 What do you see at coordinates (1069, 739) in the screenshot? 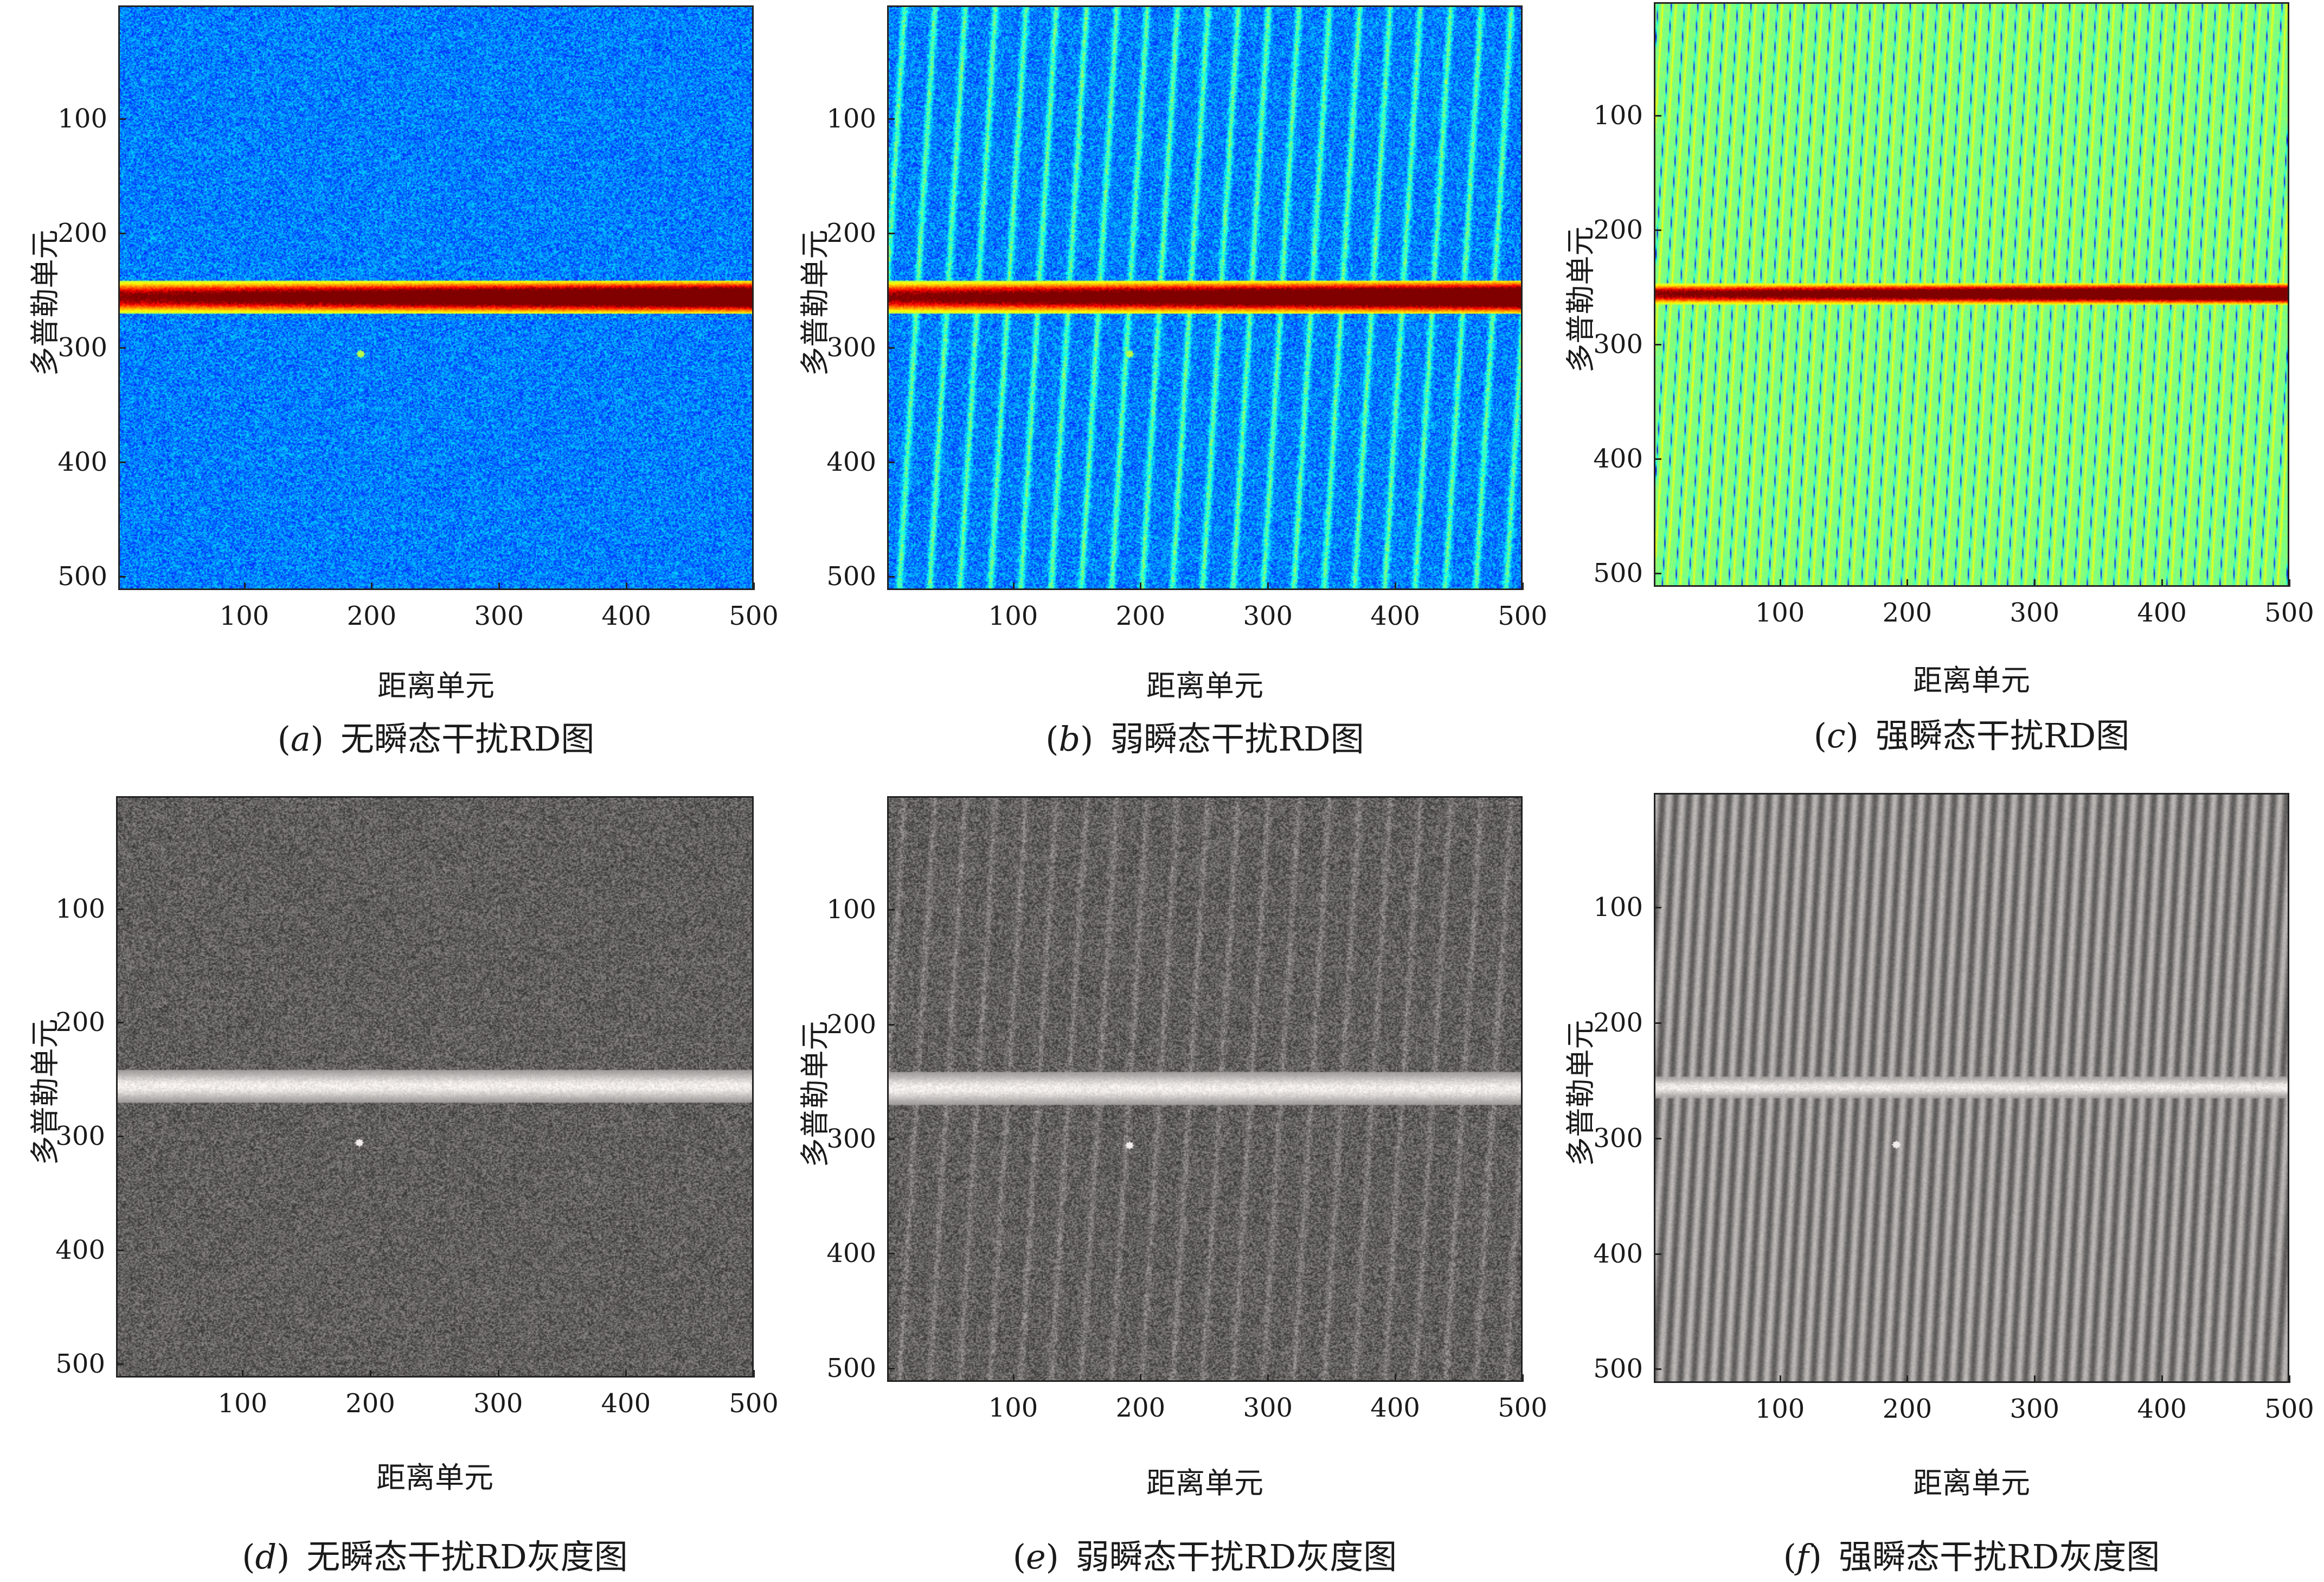
I see `caption-letter: b` at bounding box center [1069, 739].